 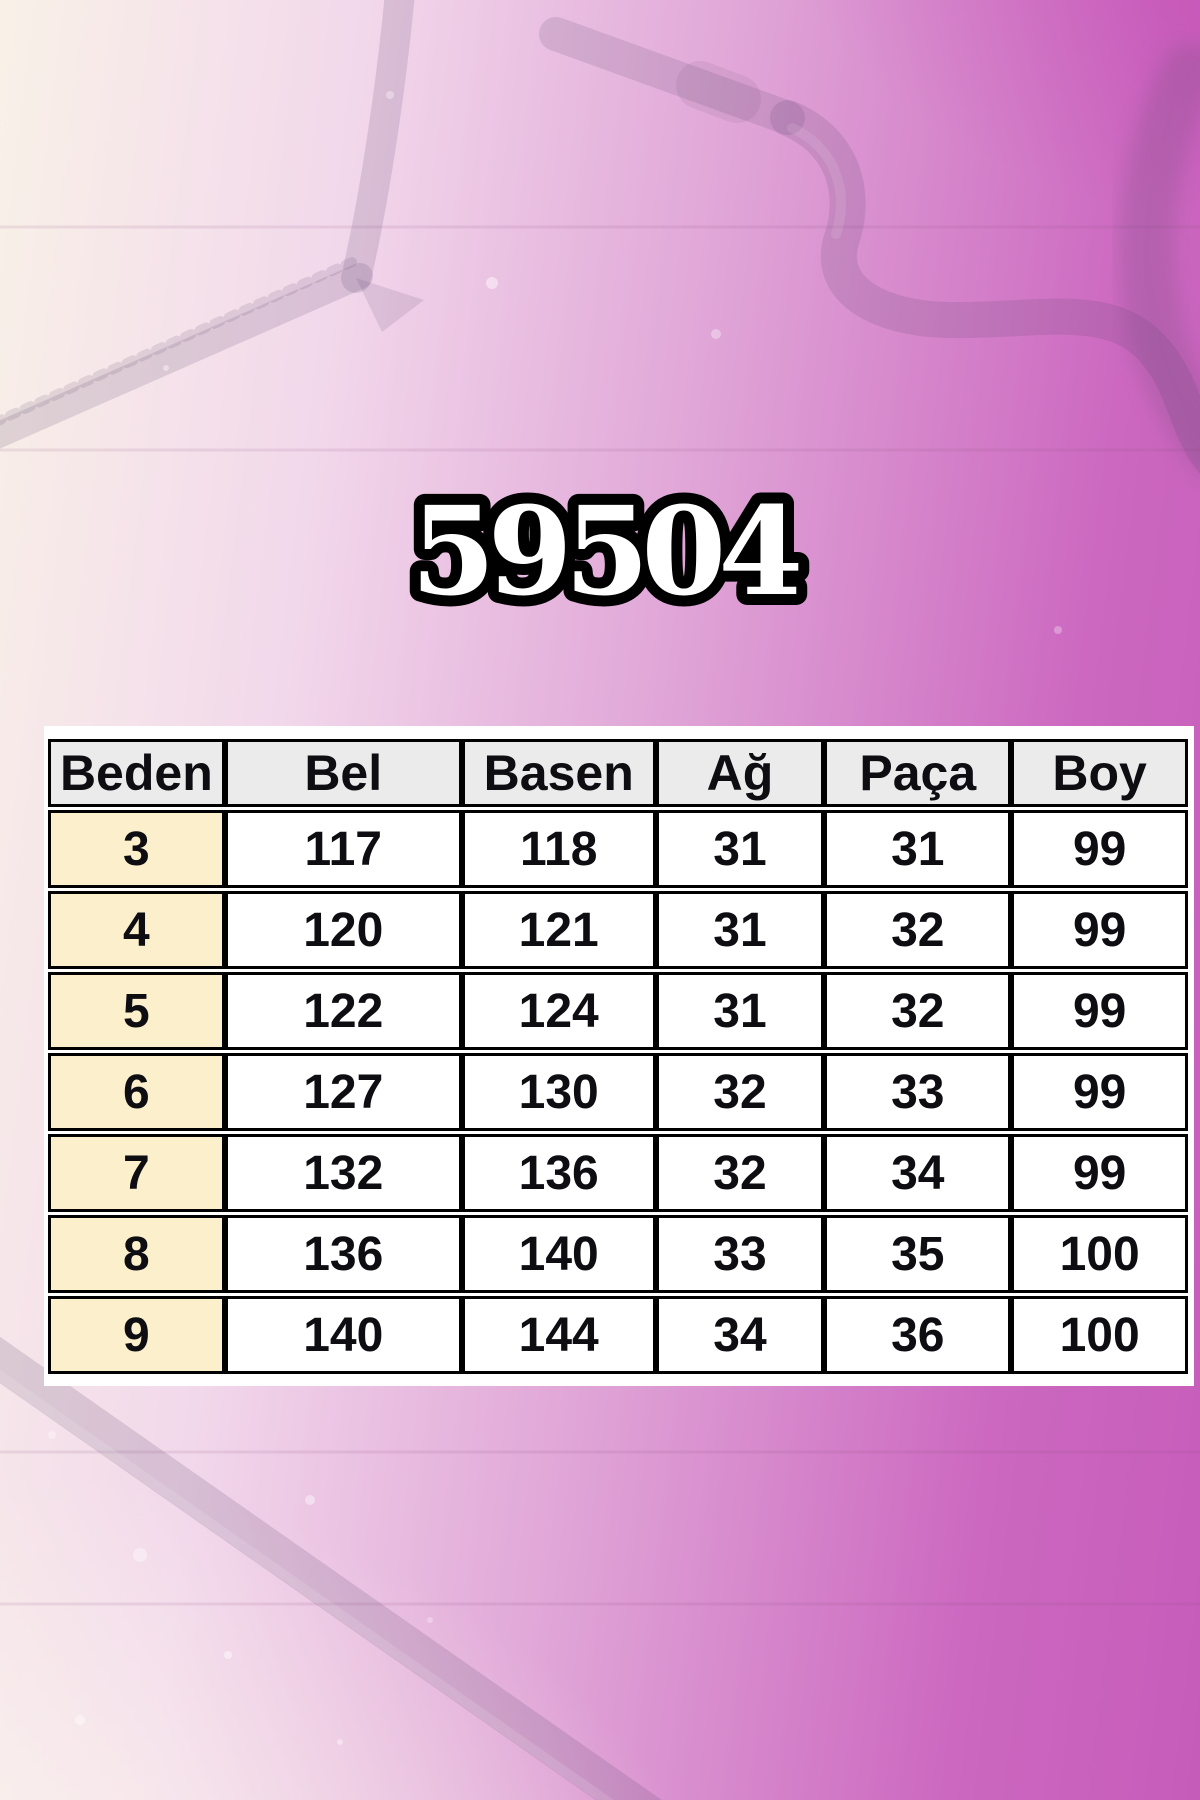 I want to click on measurement-cell: 127, so click(x=343, y=1092).